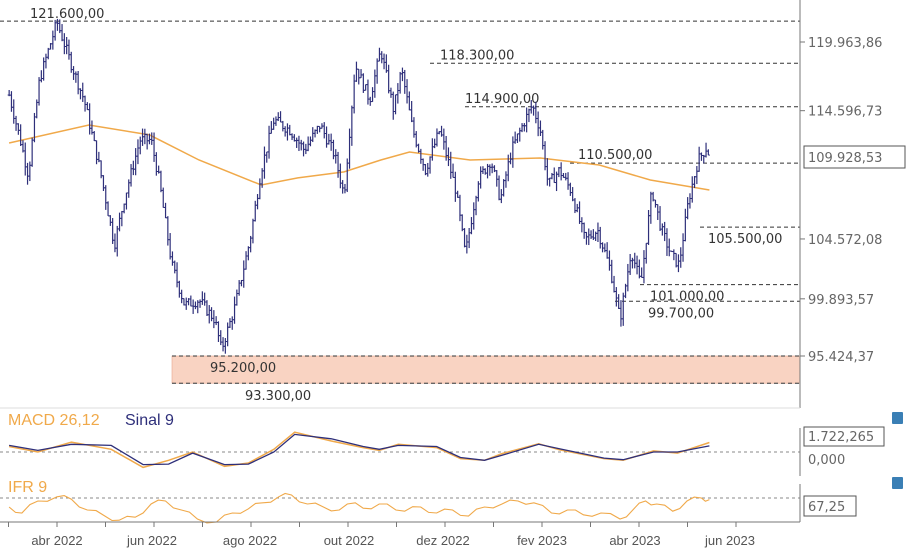  I want to click on rsi-title: IFR 9, so click(27, 487).